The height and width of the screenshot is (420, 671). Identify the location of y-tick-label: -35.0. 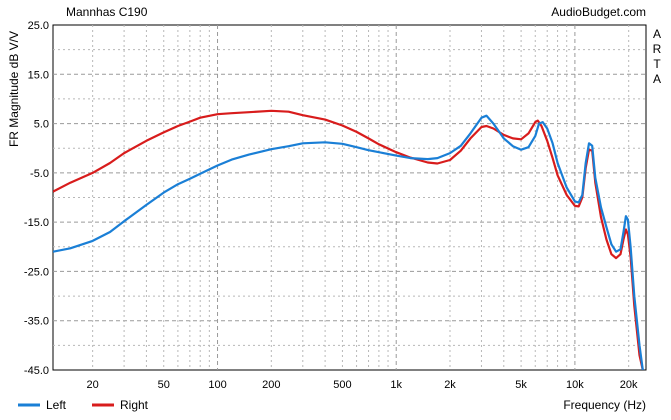
(36, 322).